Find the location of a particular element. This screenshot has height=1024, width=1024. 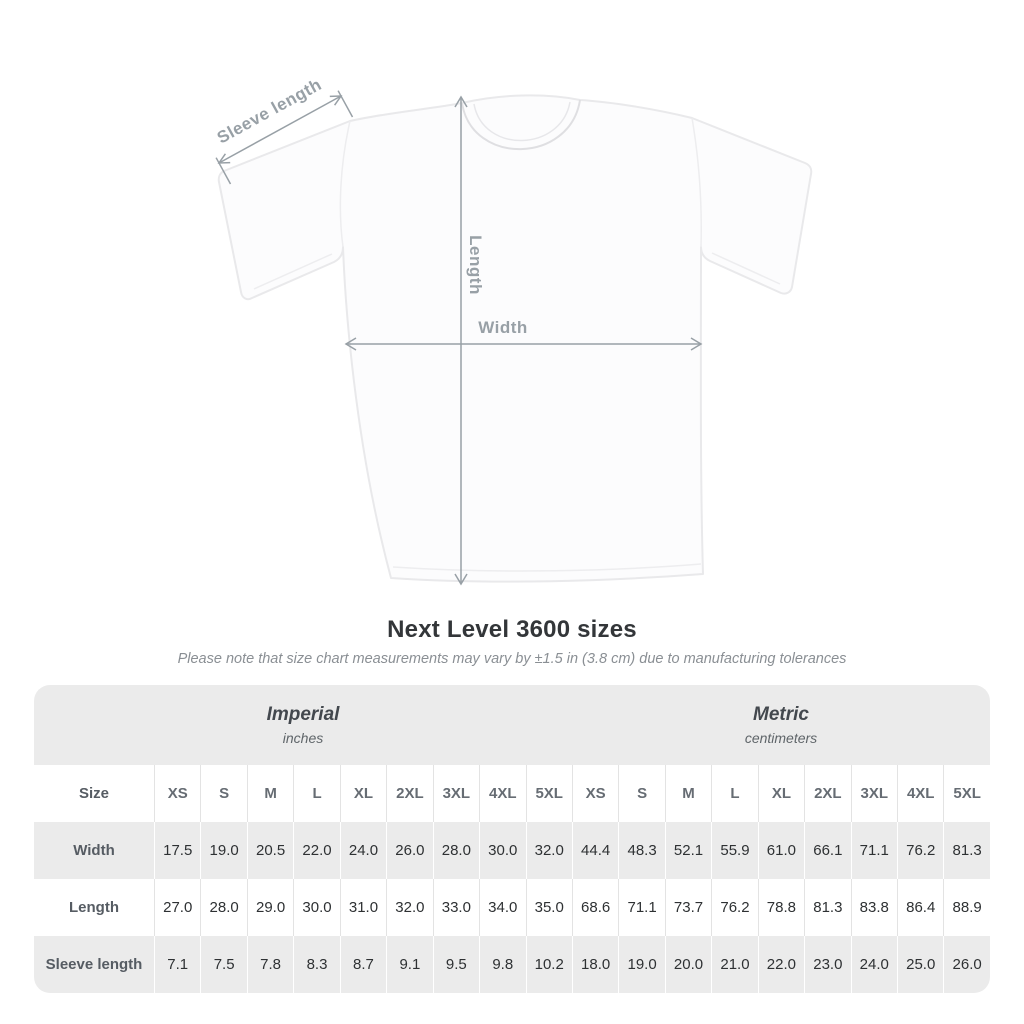

metric-unit-header: Metric centimeters is located at coordinates (781, 725).